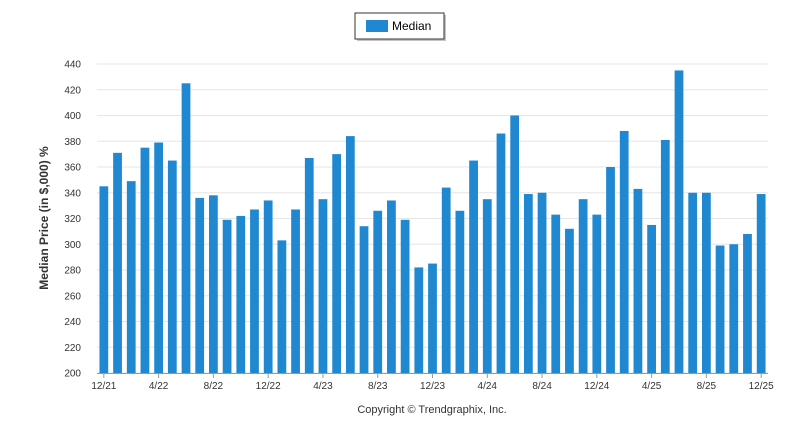  I want to click on y-tick-label: 260, so click(72, 296).